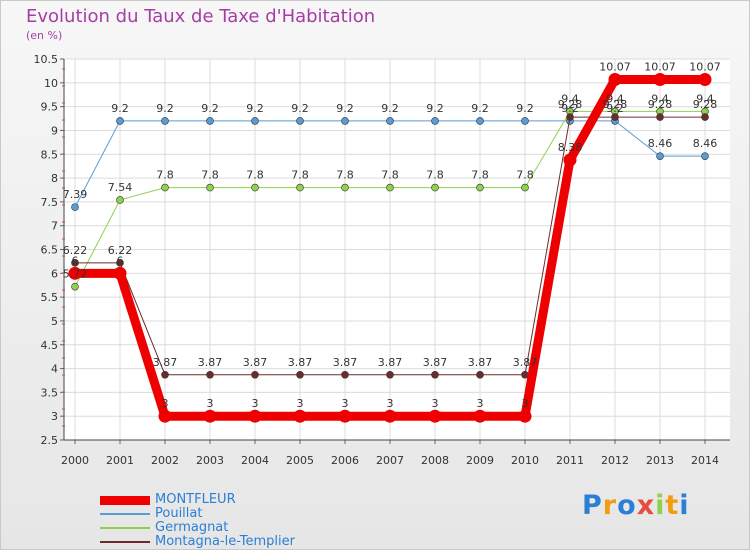 The image size is (750, 550). I want to click on y-tick-label: 3.5, so click(50, 392).